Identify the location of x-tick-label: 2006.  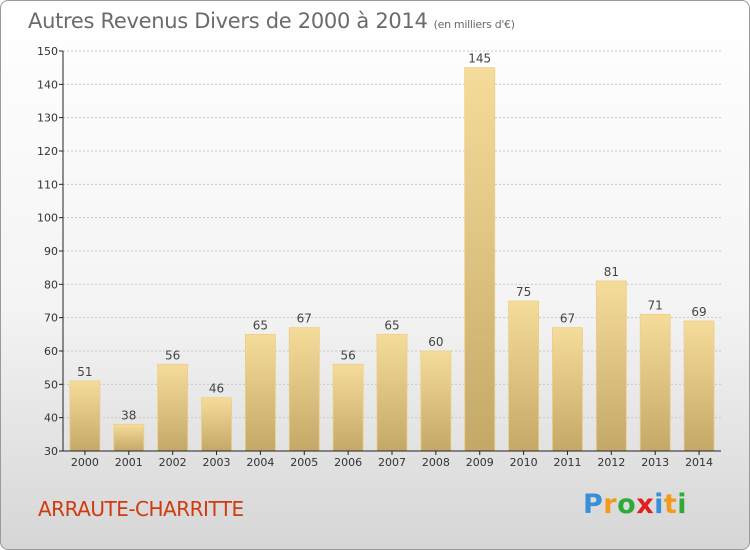
(348, 462).